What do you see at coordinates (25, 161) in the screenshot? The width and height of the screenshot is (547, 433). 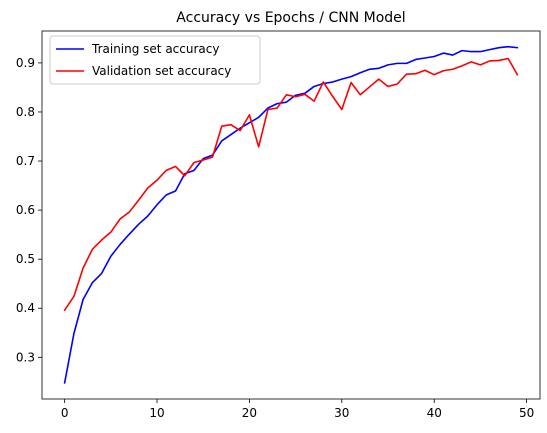 I see `y-tick-label: 0.7` at bounding box center [25, 161].